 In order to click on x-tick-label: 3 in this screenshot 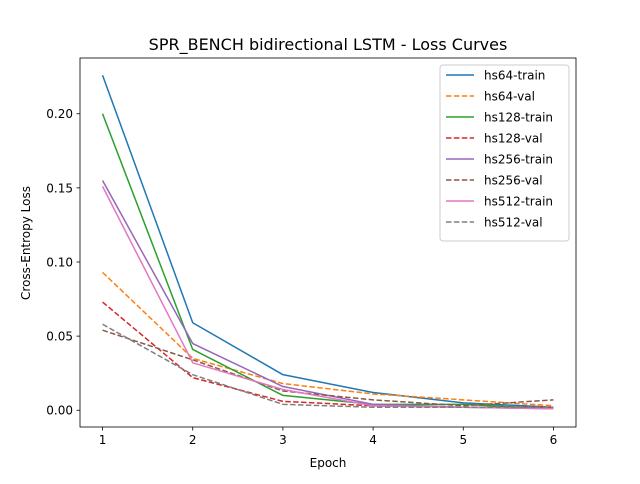, I will do `click(283, 440)`.